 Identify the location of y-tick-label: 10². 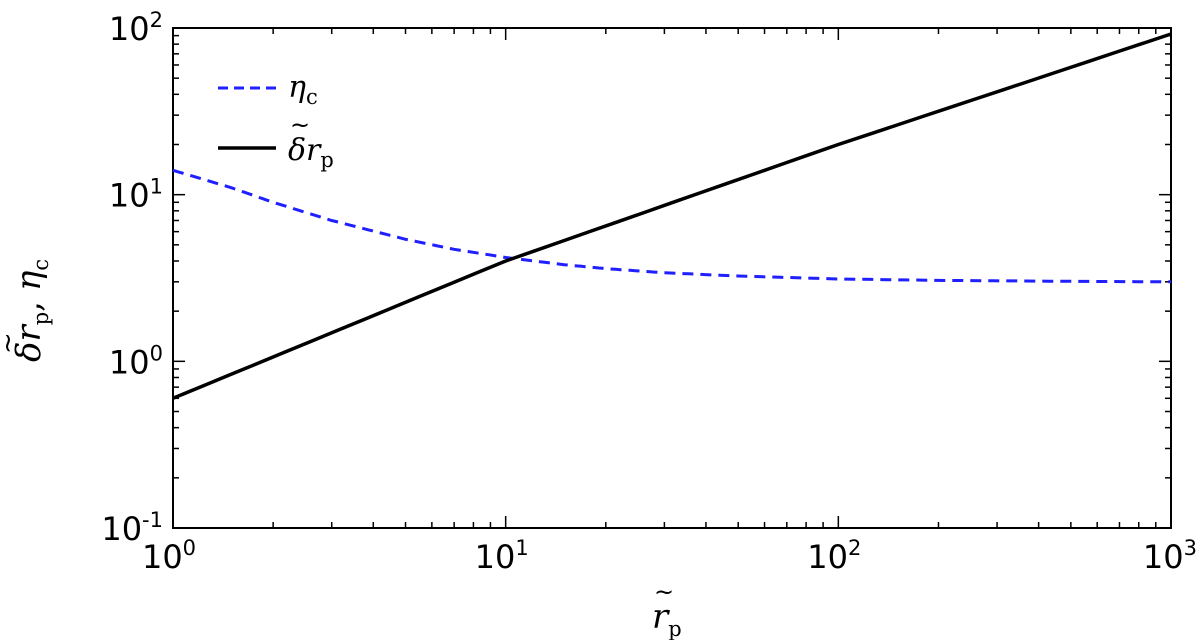
(136, 28).